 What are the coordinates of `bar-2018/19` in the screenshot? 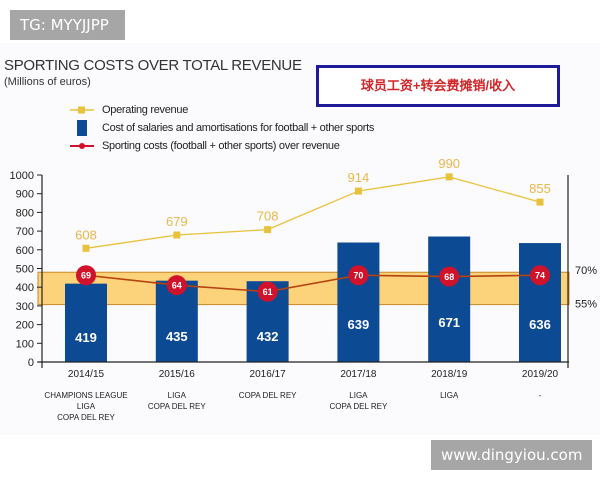 It's located at (449, 299).